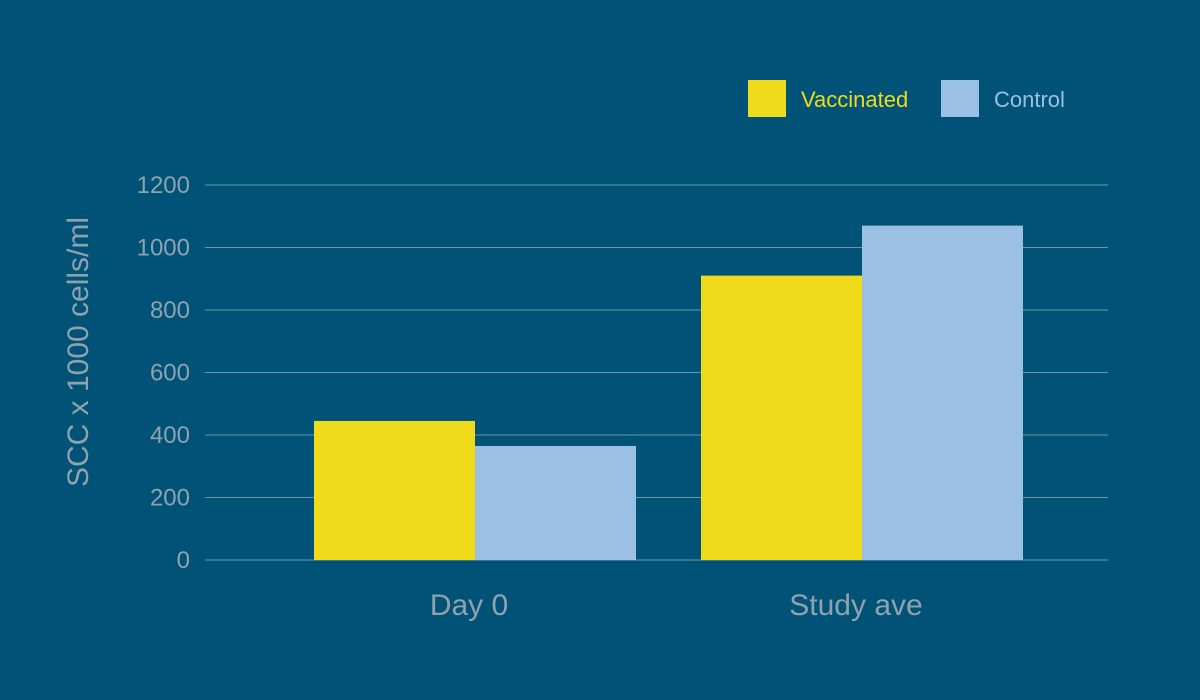 Image resolution: width=1200 pixels, height=700 pixels. Describe the element at coordinates (183, 560) in the screenshot. I see `y-tick-label: 0` at that location.